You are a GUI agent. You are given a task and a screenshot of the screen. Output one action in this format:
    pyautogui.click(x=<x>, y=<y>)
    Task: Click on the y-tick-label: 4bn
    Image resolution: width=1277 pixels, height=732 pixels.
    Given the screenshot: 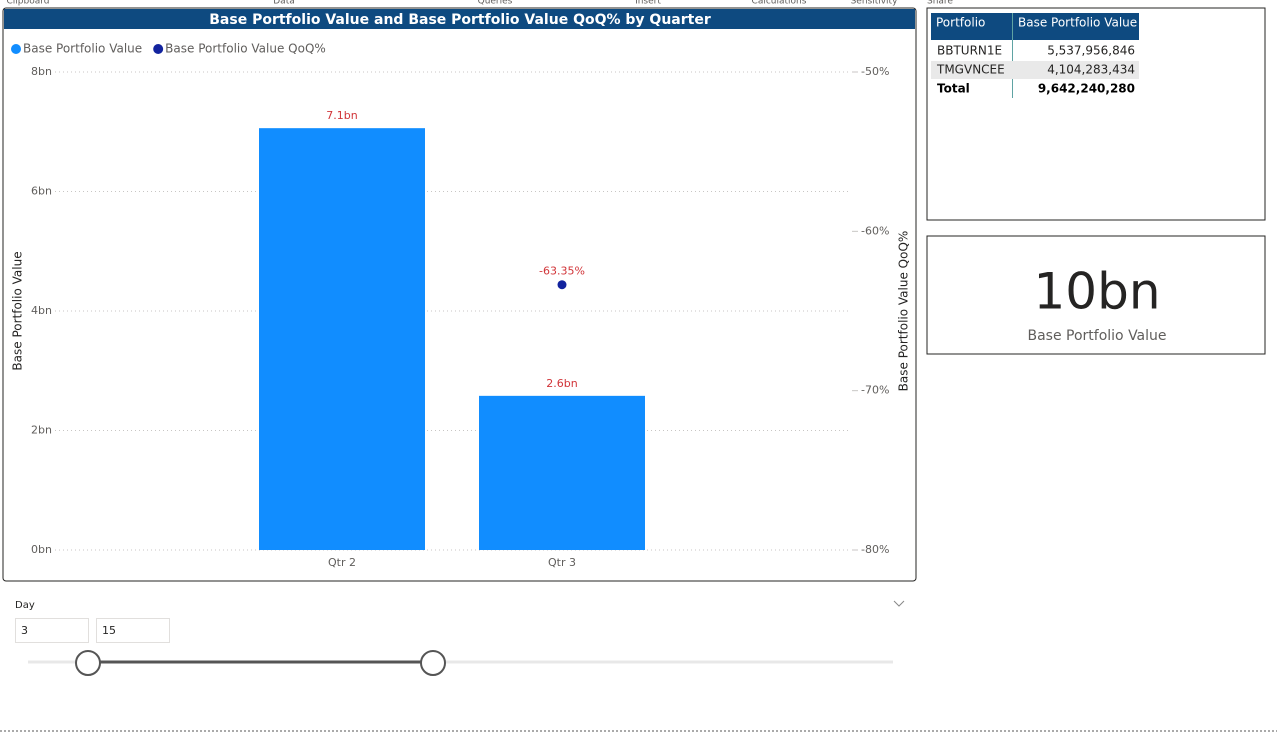 What is the action you would take?
    pyautogui.click(x=41, y=310)
    